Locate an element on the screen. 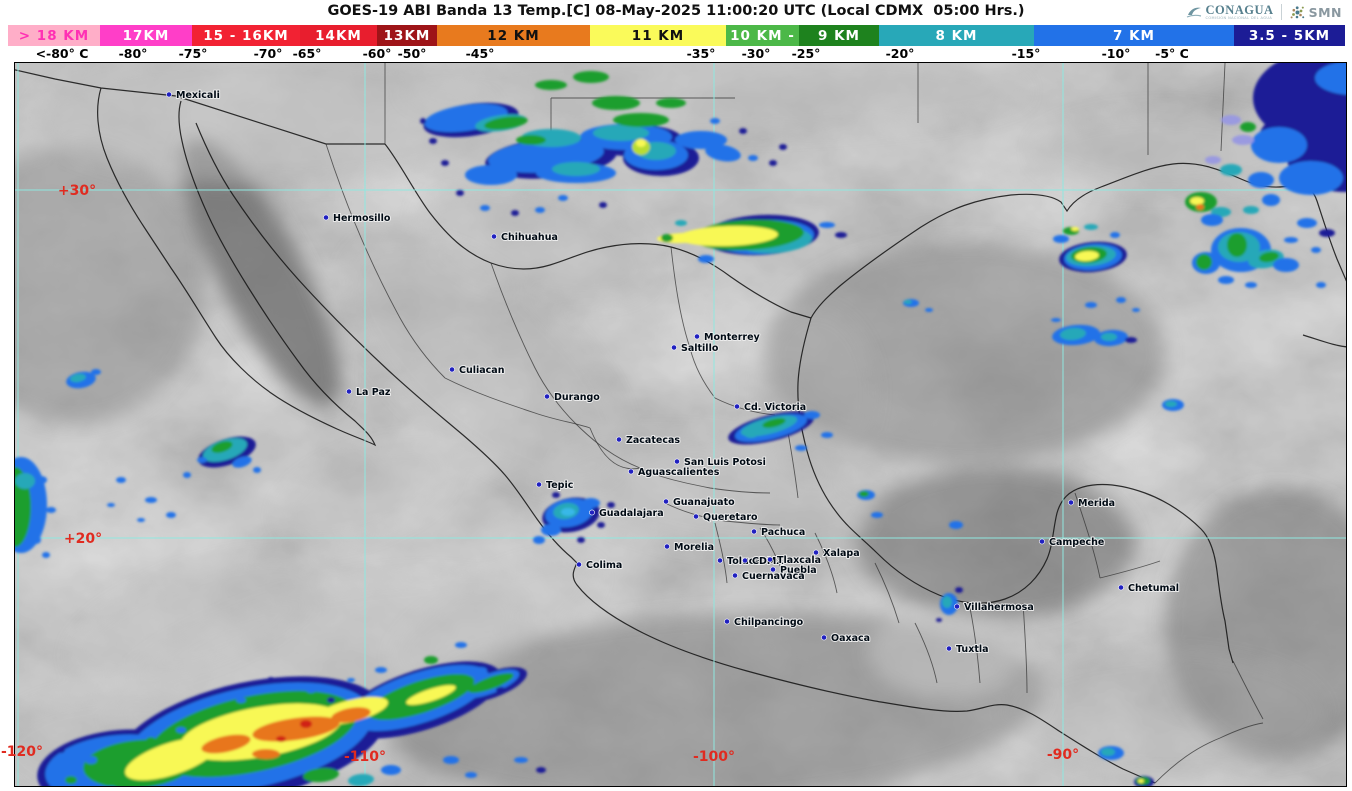 The width and height of the screenshot is (1352, 791). temp-label: -75° is located at coordinates (193, 53).